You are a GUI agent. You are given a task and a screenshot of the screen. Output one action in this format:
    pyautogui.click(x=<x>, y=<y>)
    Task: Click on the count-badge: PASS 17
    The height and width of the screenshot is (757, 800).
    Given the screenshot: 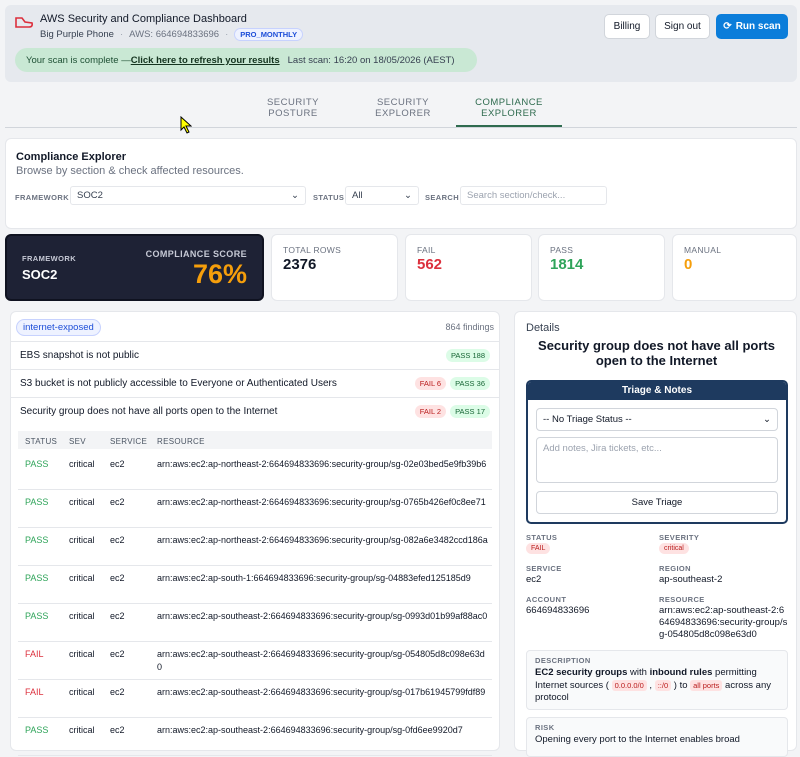 What is the action you would take?
    pyautogui.click(x=470, y=411)
    